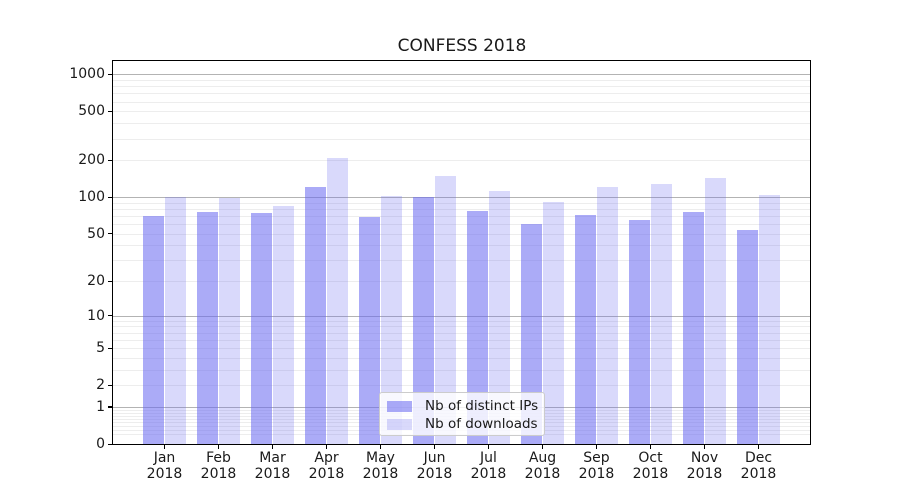  What do you see at coordinates (91, 197) in the screenshot?
I see `y-tick-label: 100` at bounding box center [91, 197].